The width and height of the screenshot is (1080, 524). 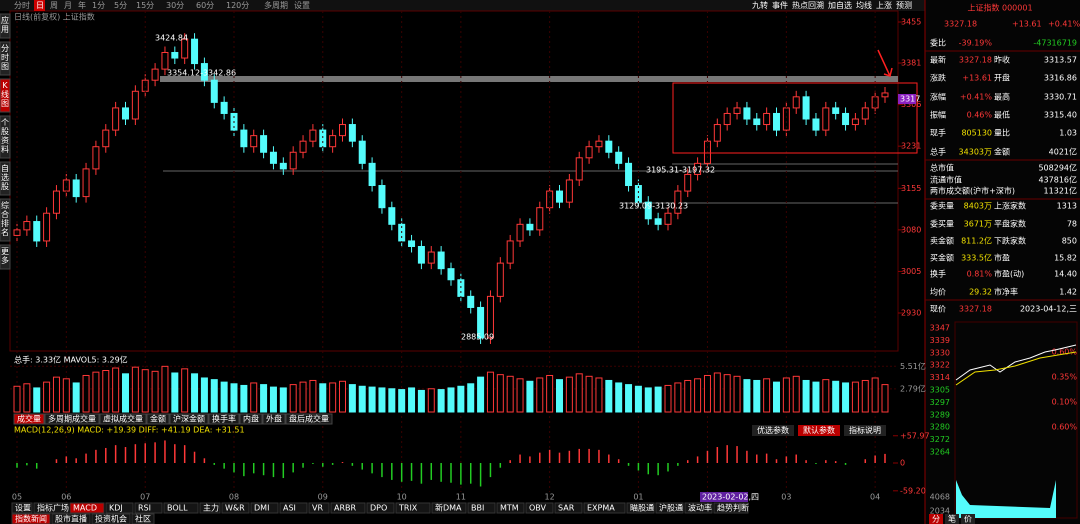 What do you see at coordinates (5, 149) in the screenshot?
I see `side-tab: 料` at bounding box center [5, 149].